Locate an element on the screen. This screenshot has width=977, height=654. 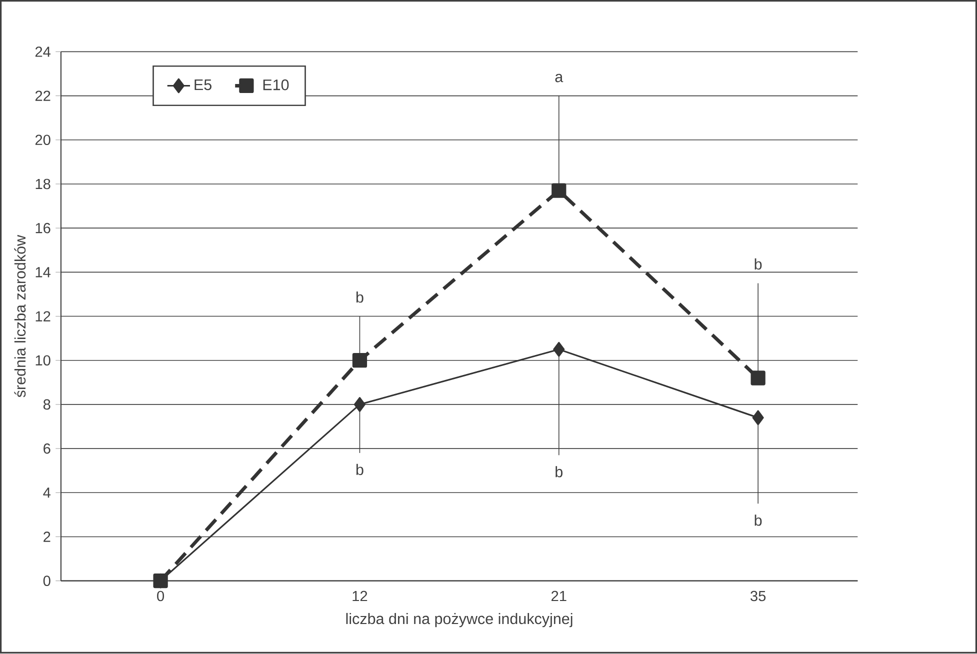
x-tick-label: 12 is located at coordinates (360, 596).